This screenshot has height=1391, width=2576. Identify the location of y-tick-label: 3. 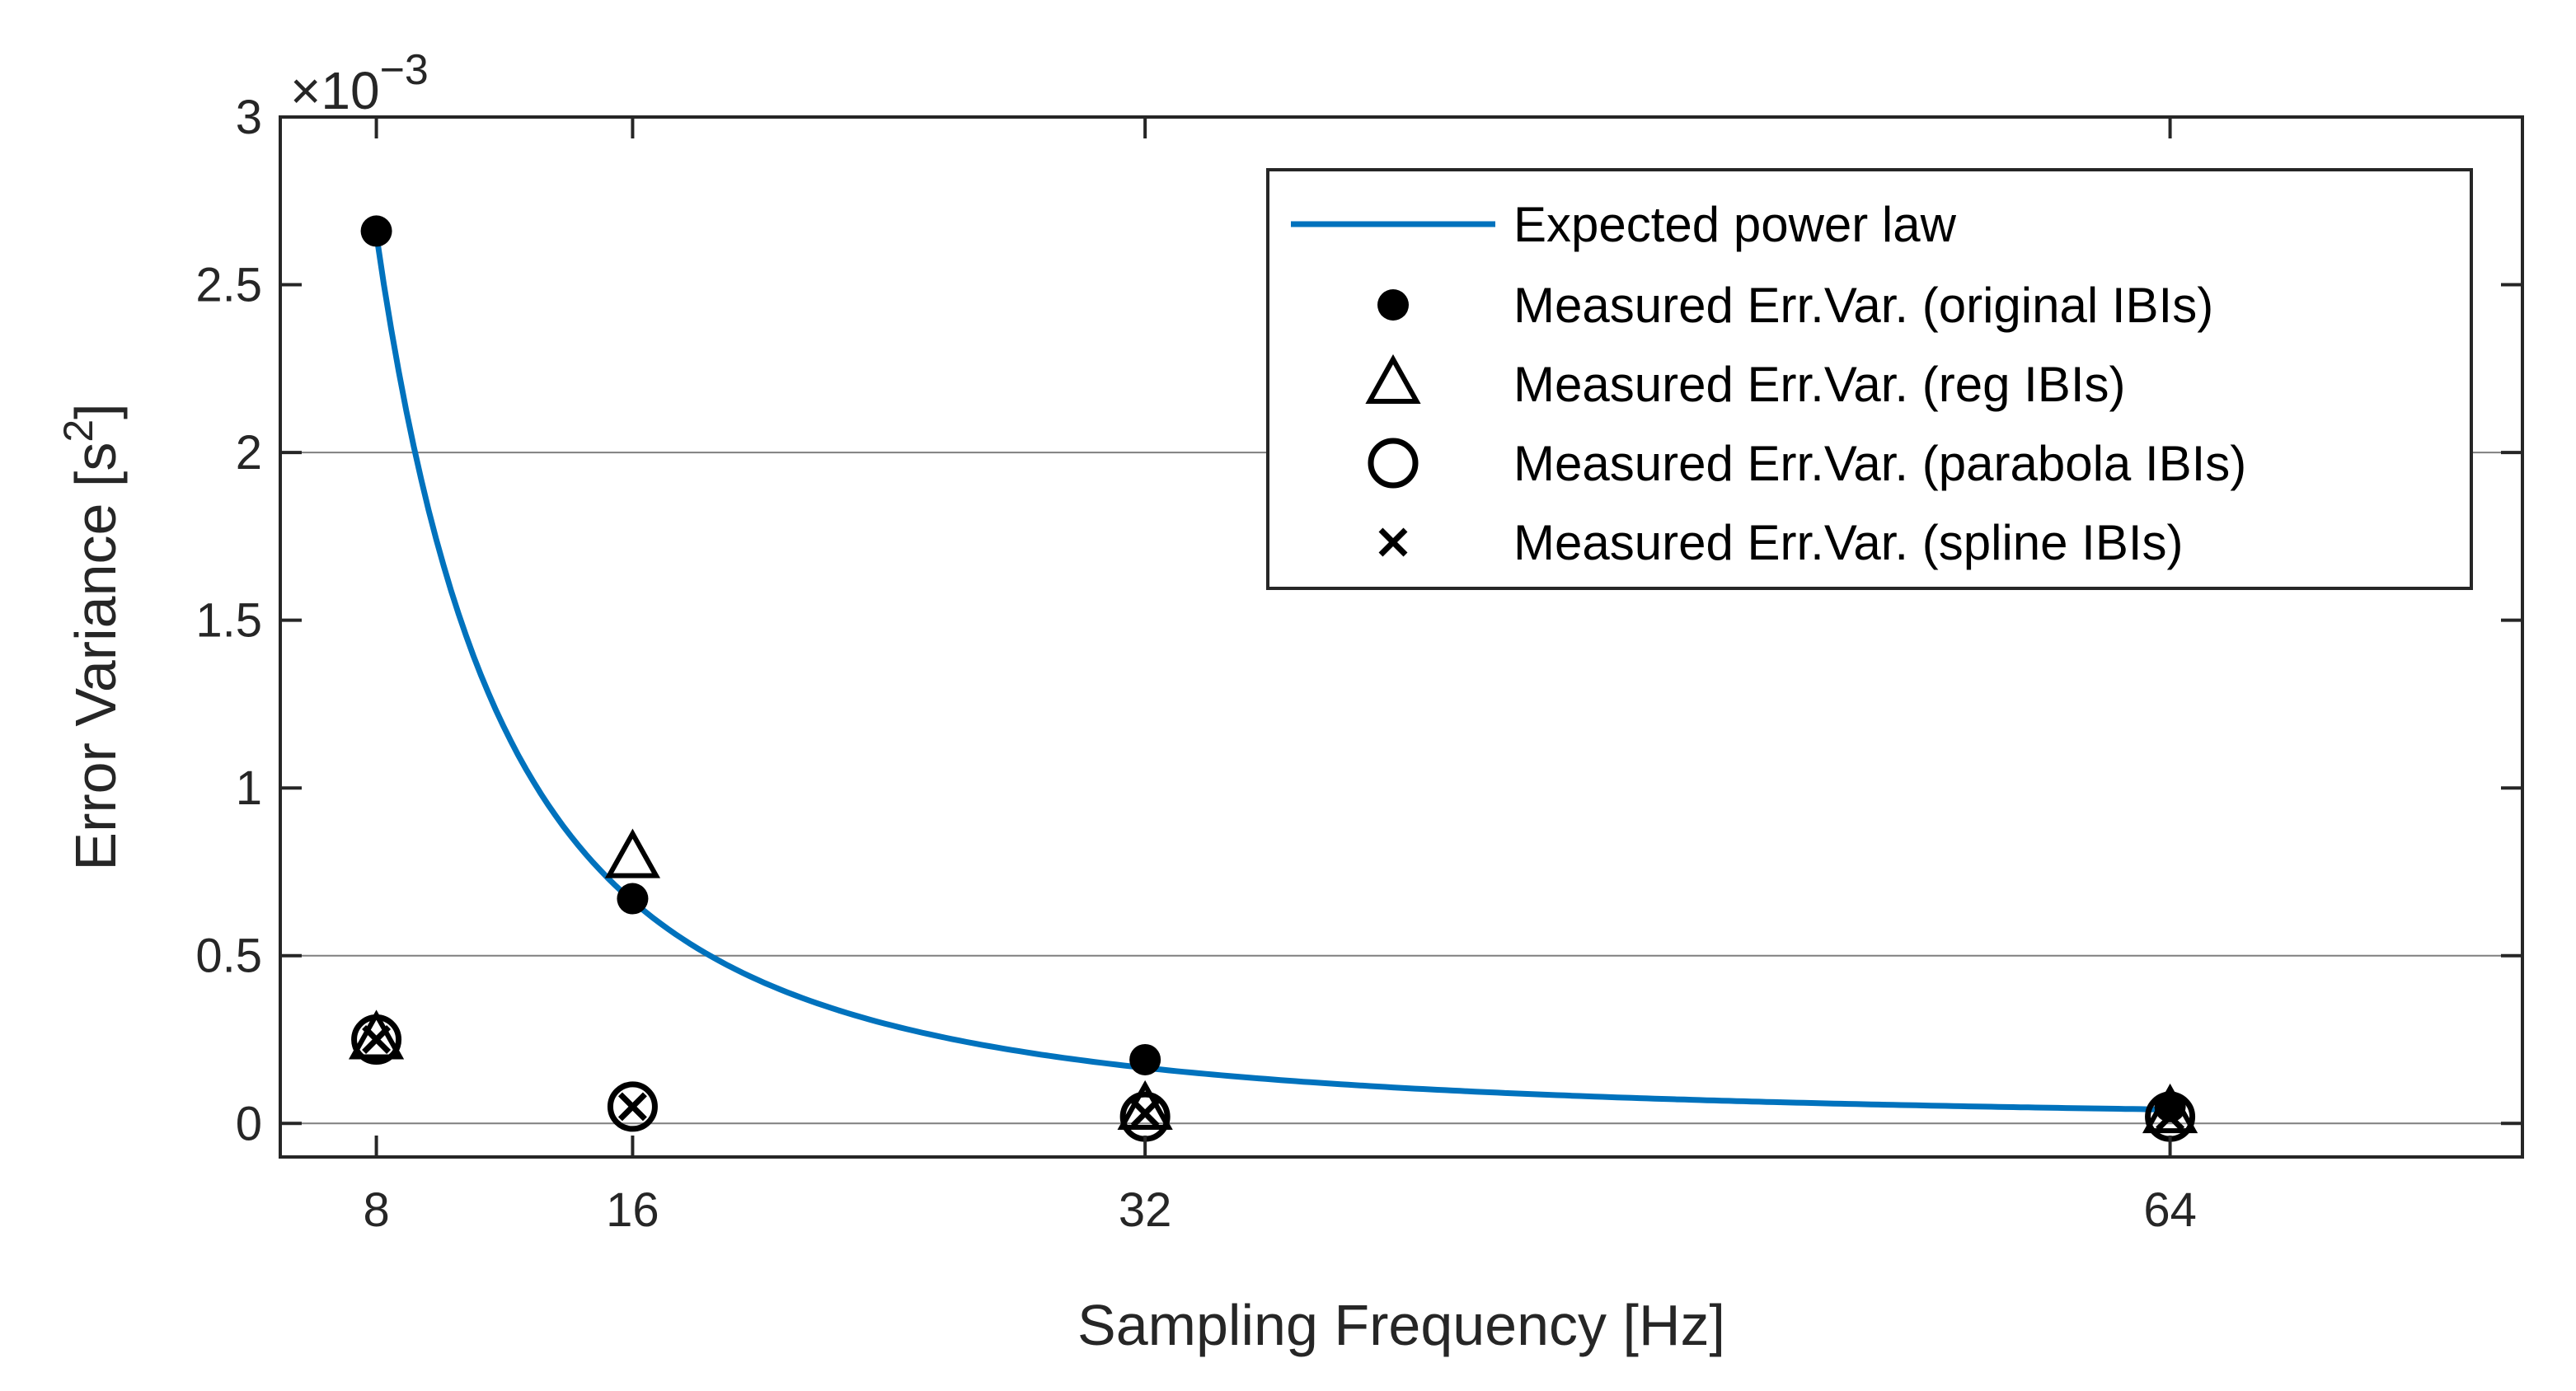
(249, 117).